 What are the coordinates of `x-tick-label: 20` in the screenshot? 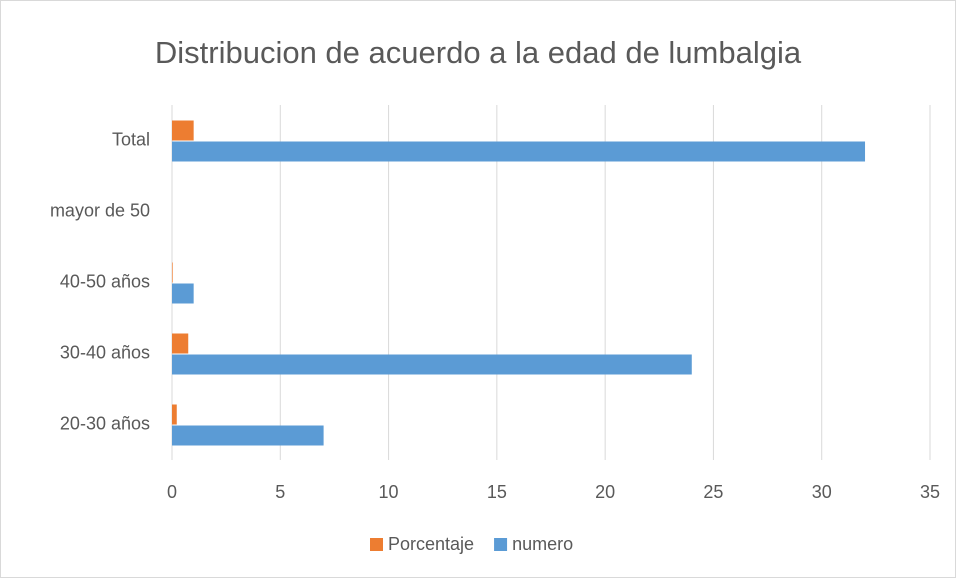 It's located at (605, 492).